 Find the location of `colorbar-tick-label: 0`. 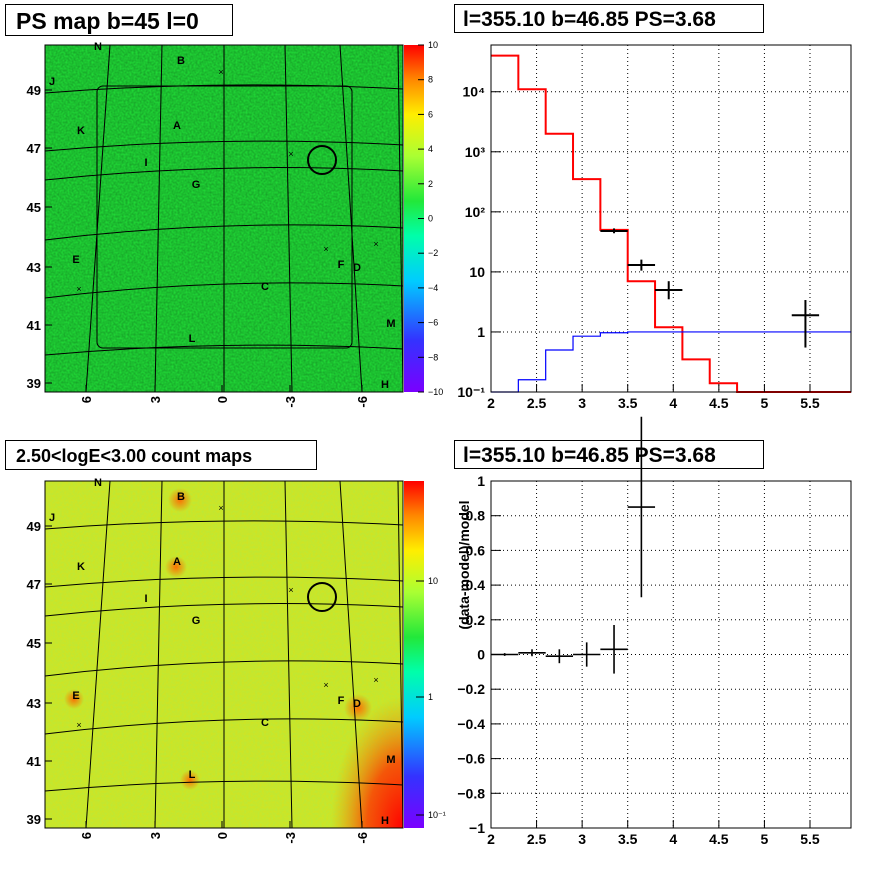

colorbar-tick-label: 0 is located at coordinates (430, 219).